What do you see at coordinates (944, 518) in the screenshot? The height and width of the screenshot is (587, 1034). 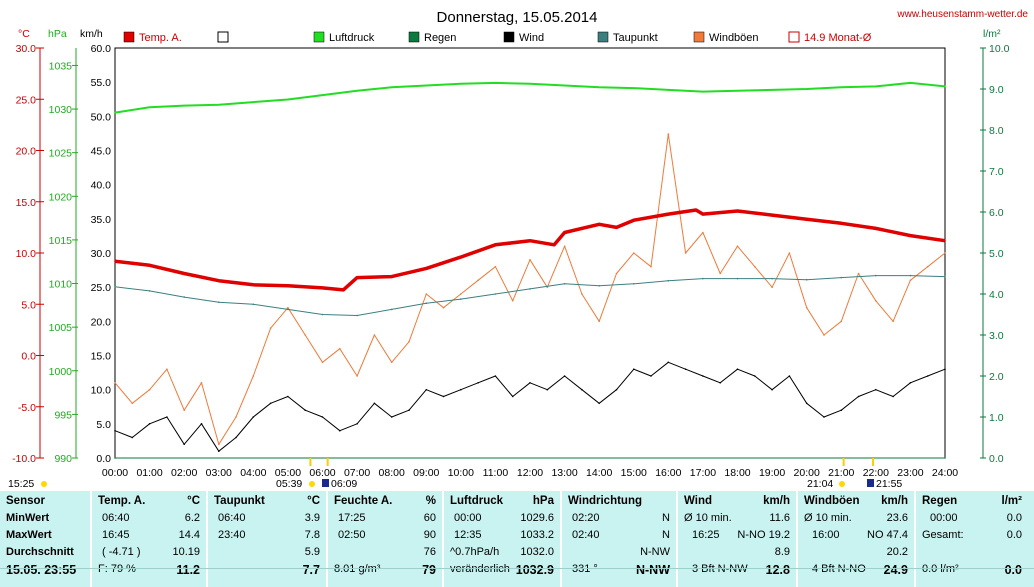 I see `rain-min-time: 00:00` at bounding box center [944, 518].